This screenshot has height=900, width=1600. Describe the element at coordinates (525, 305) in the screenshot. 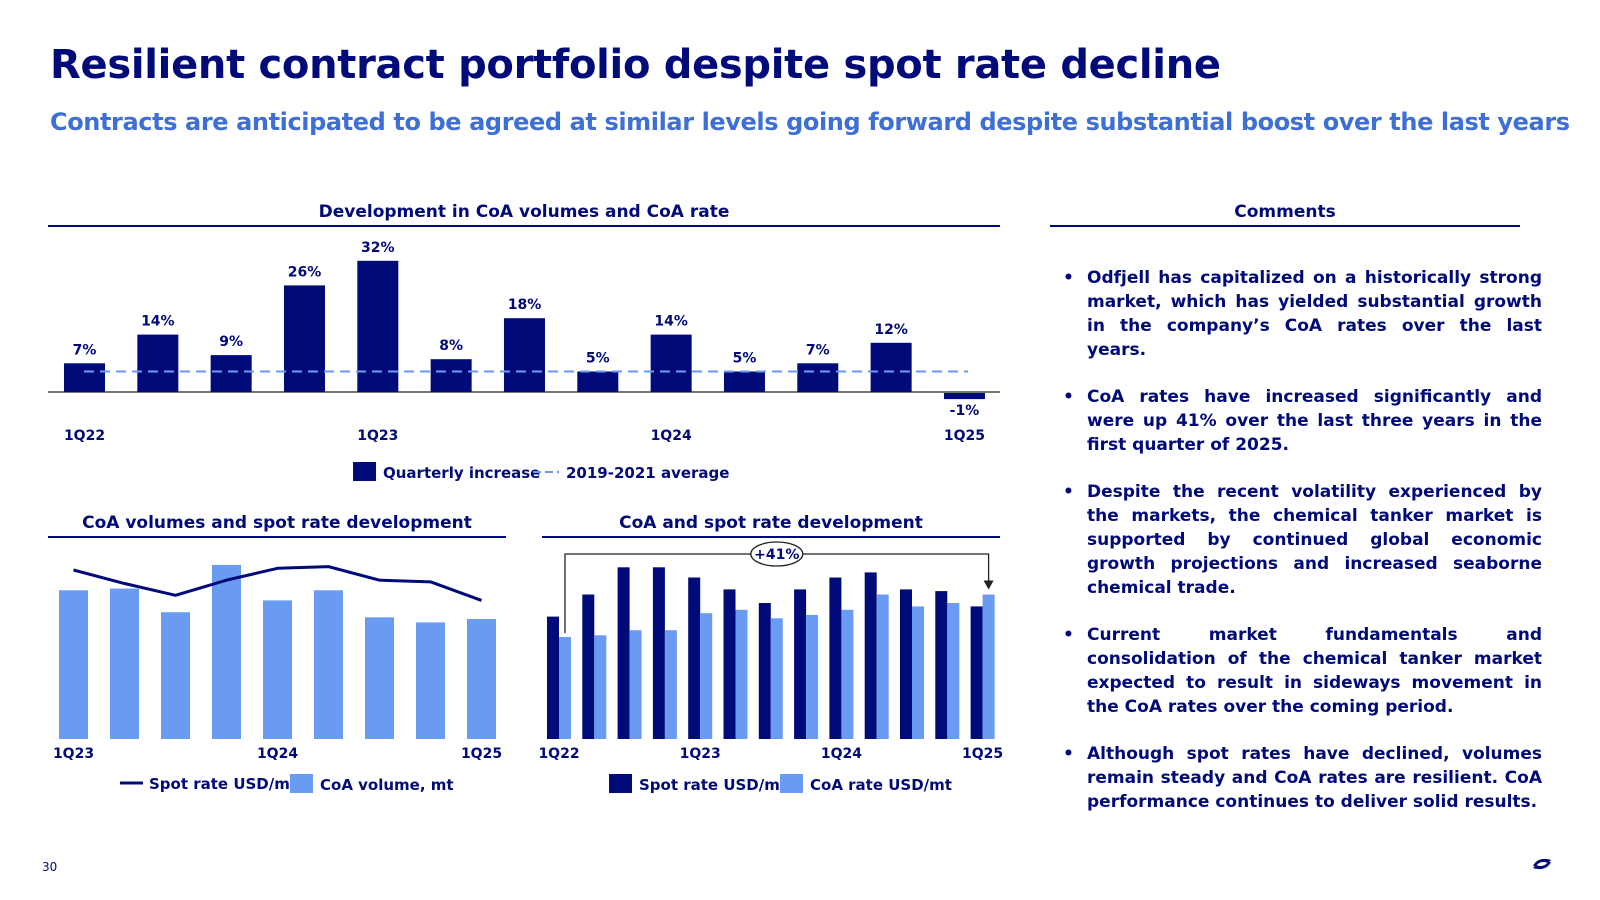

I see `chart1-data-label: 18%` at that location.